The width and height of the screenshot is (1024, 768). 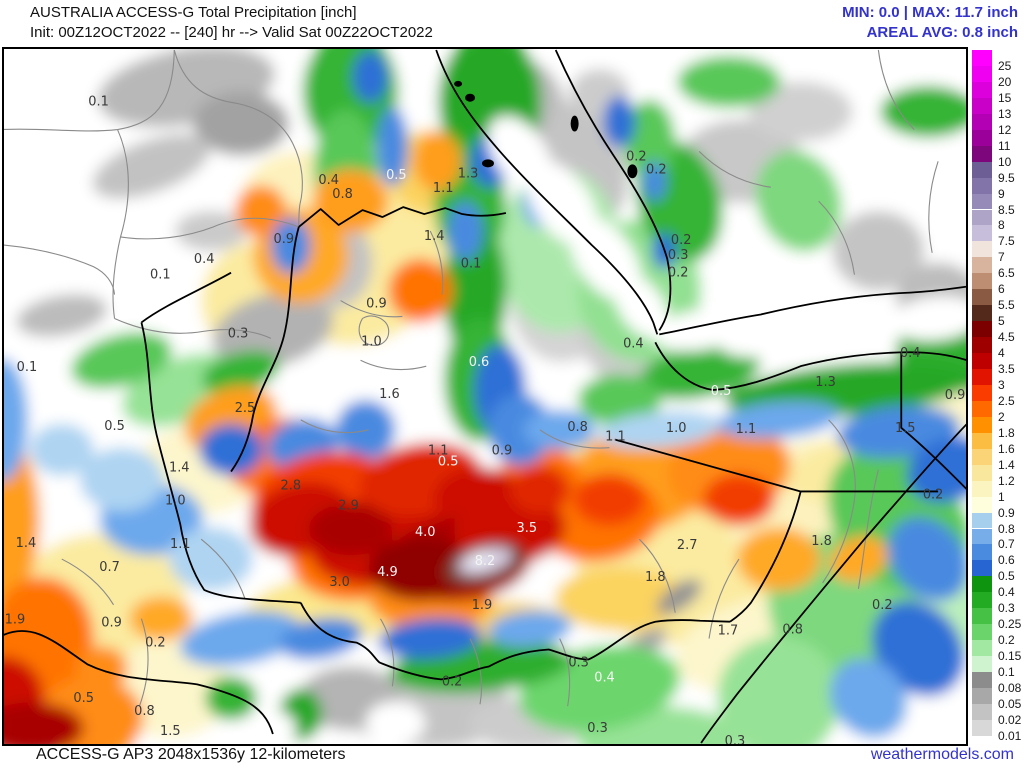 I want to click on scale-tick-label: 0.08, so click(x=1010, y=688).